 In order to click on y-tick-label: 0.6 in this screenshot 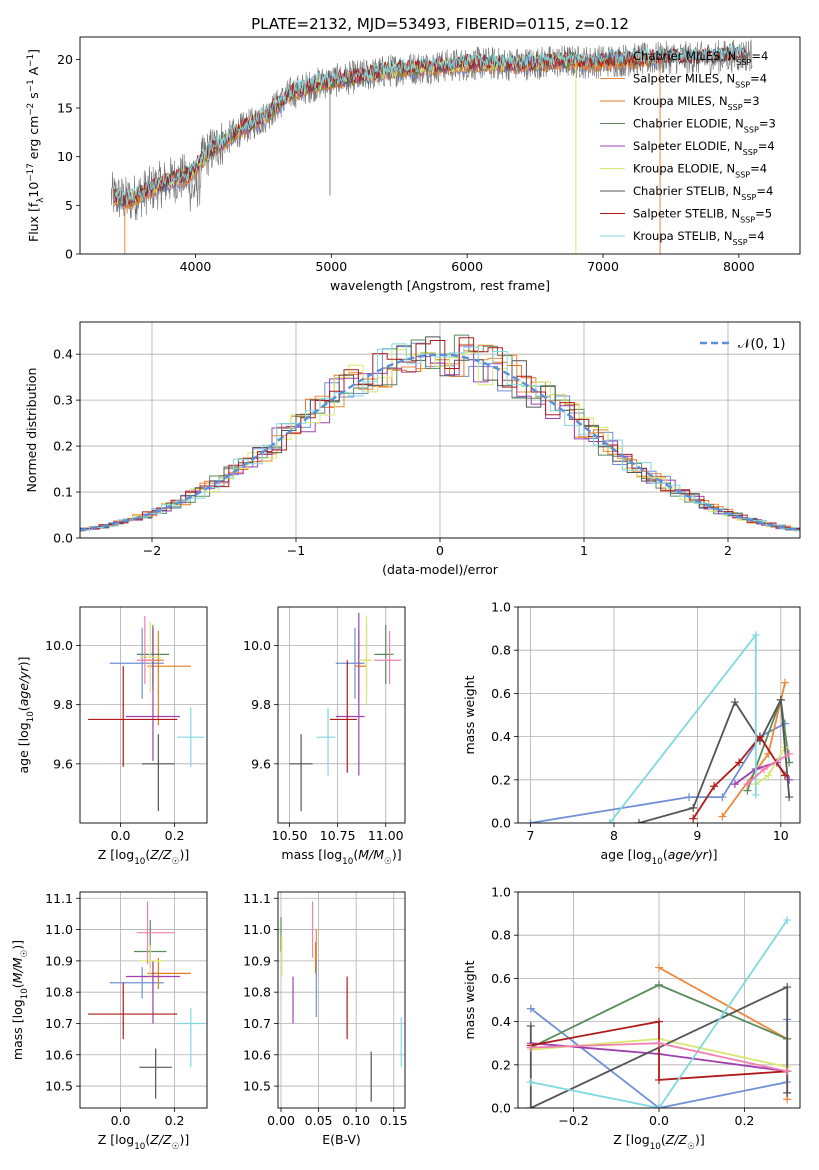, I will do `click(501, 978)`.